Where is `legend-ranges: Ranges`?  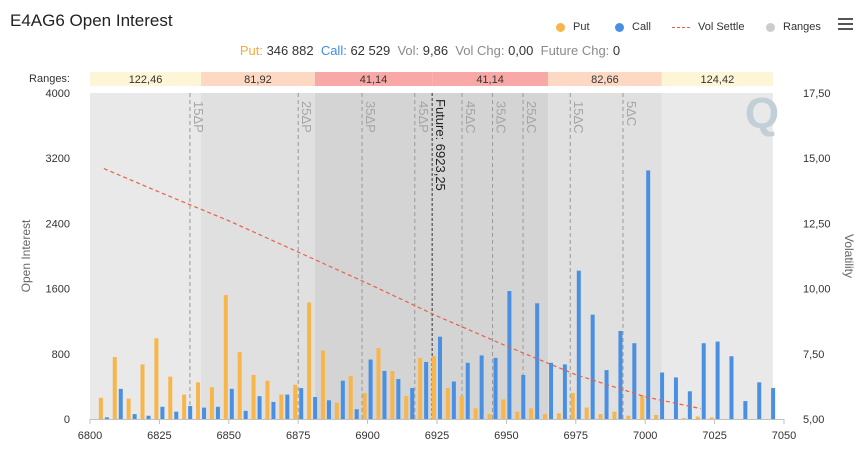 legend-ranges: Ranges is located at coordinates (793, 27).